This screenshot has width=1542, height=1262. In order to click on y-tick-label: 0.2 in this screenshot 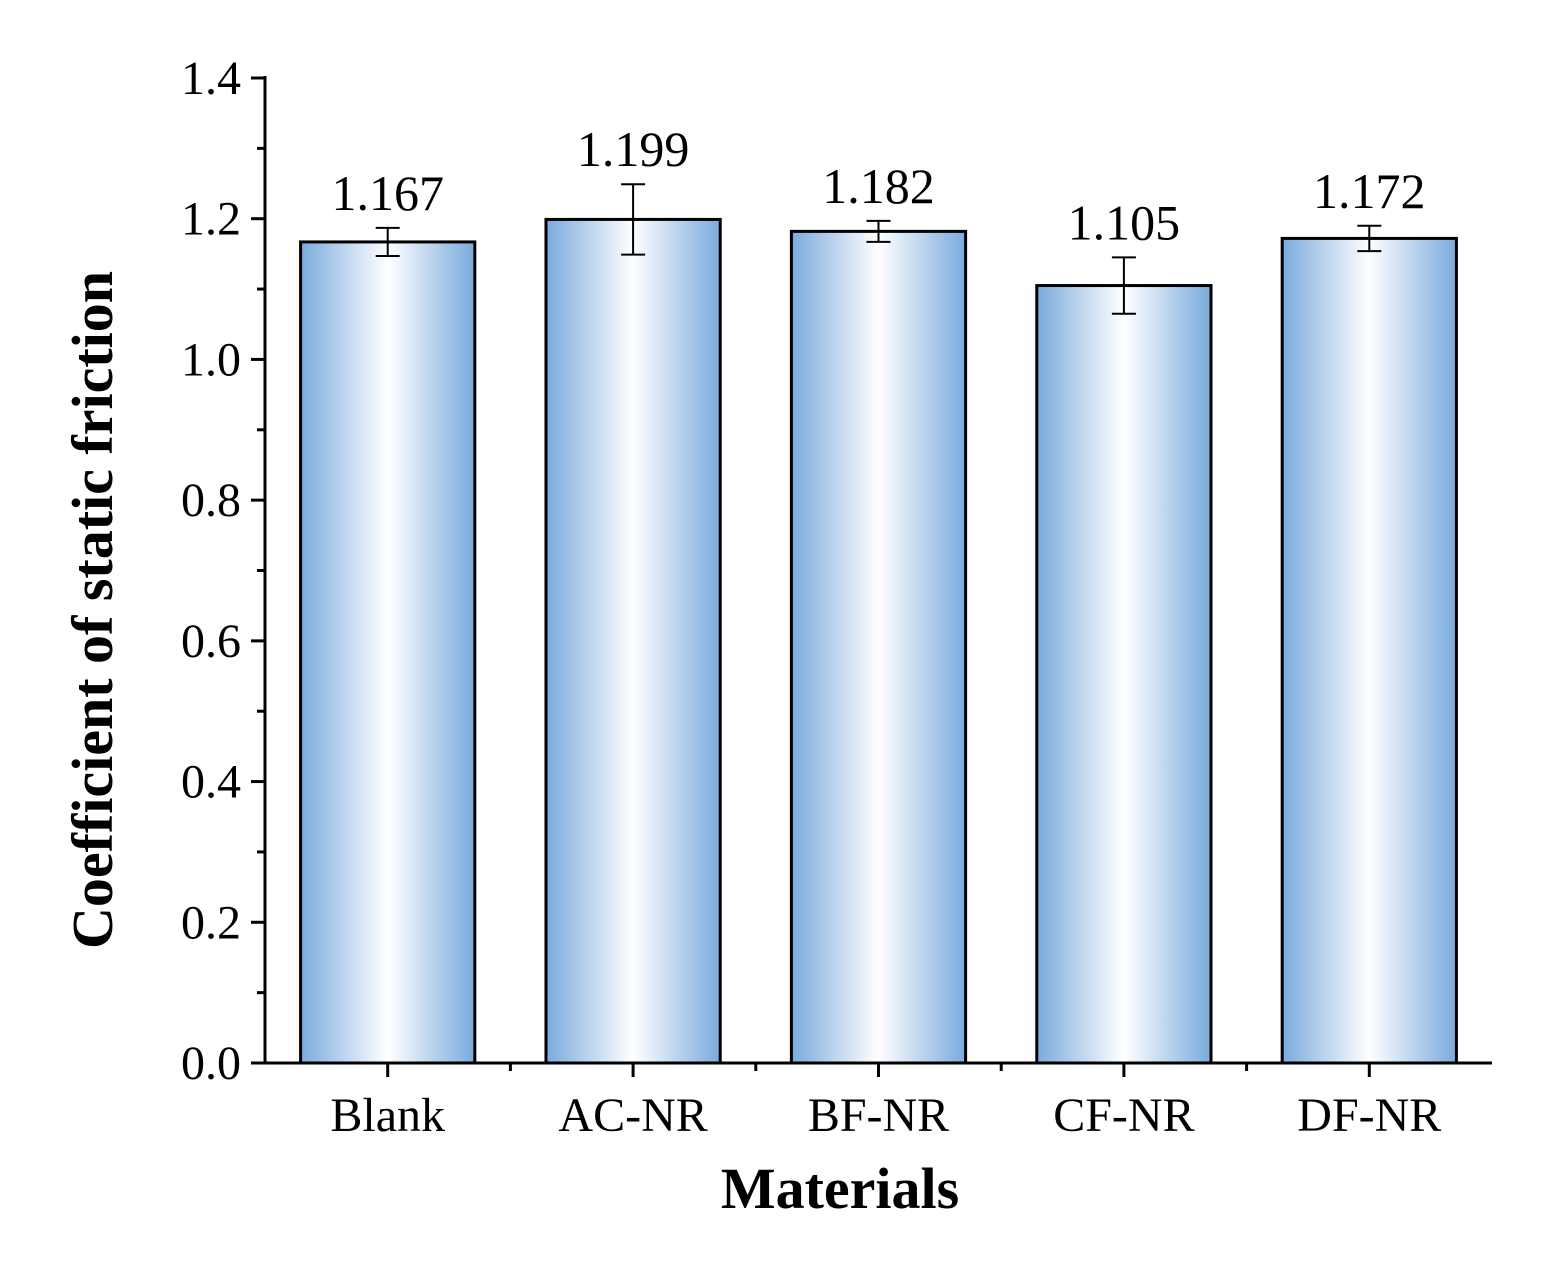, I will do `click(211, 922)`.